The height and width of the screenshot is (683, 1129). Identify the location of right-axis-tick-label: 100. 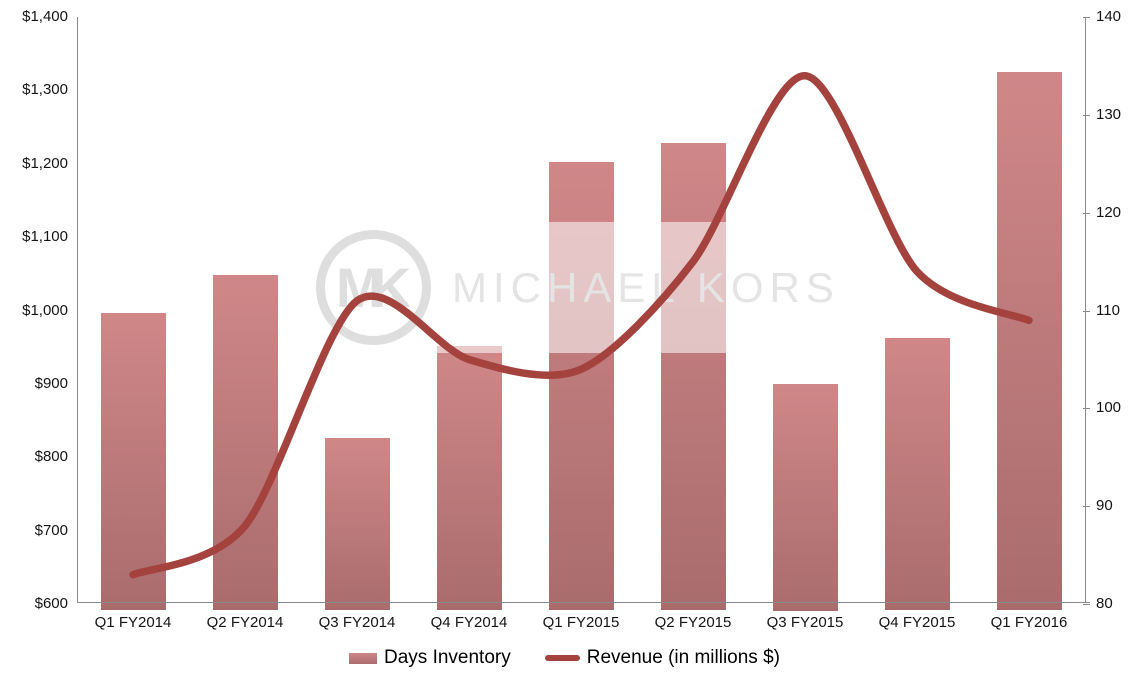
(1109, 408).